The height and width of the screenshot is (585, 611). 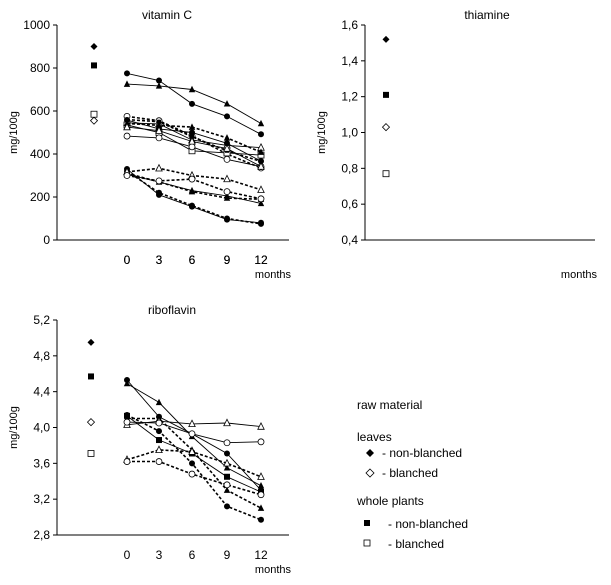 I want to click on chart-title: vitamin C, so click(x=167, y=15).